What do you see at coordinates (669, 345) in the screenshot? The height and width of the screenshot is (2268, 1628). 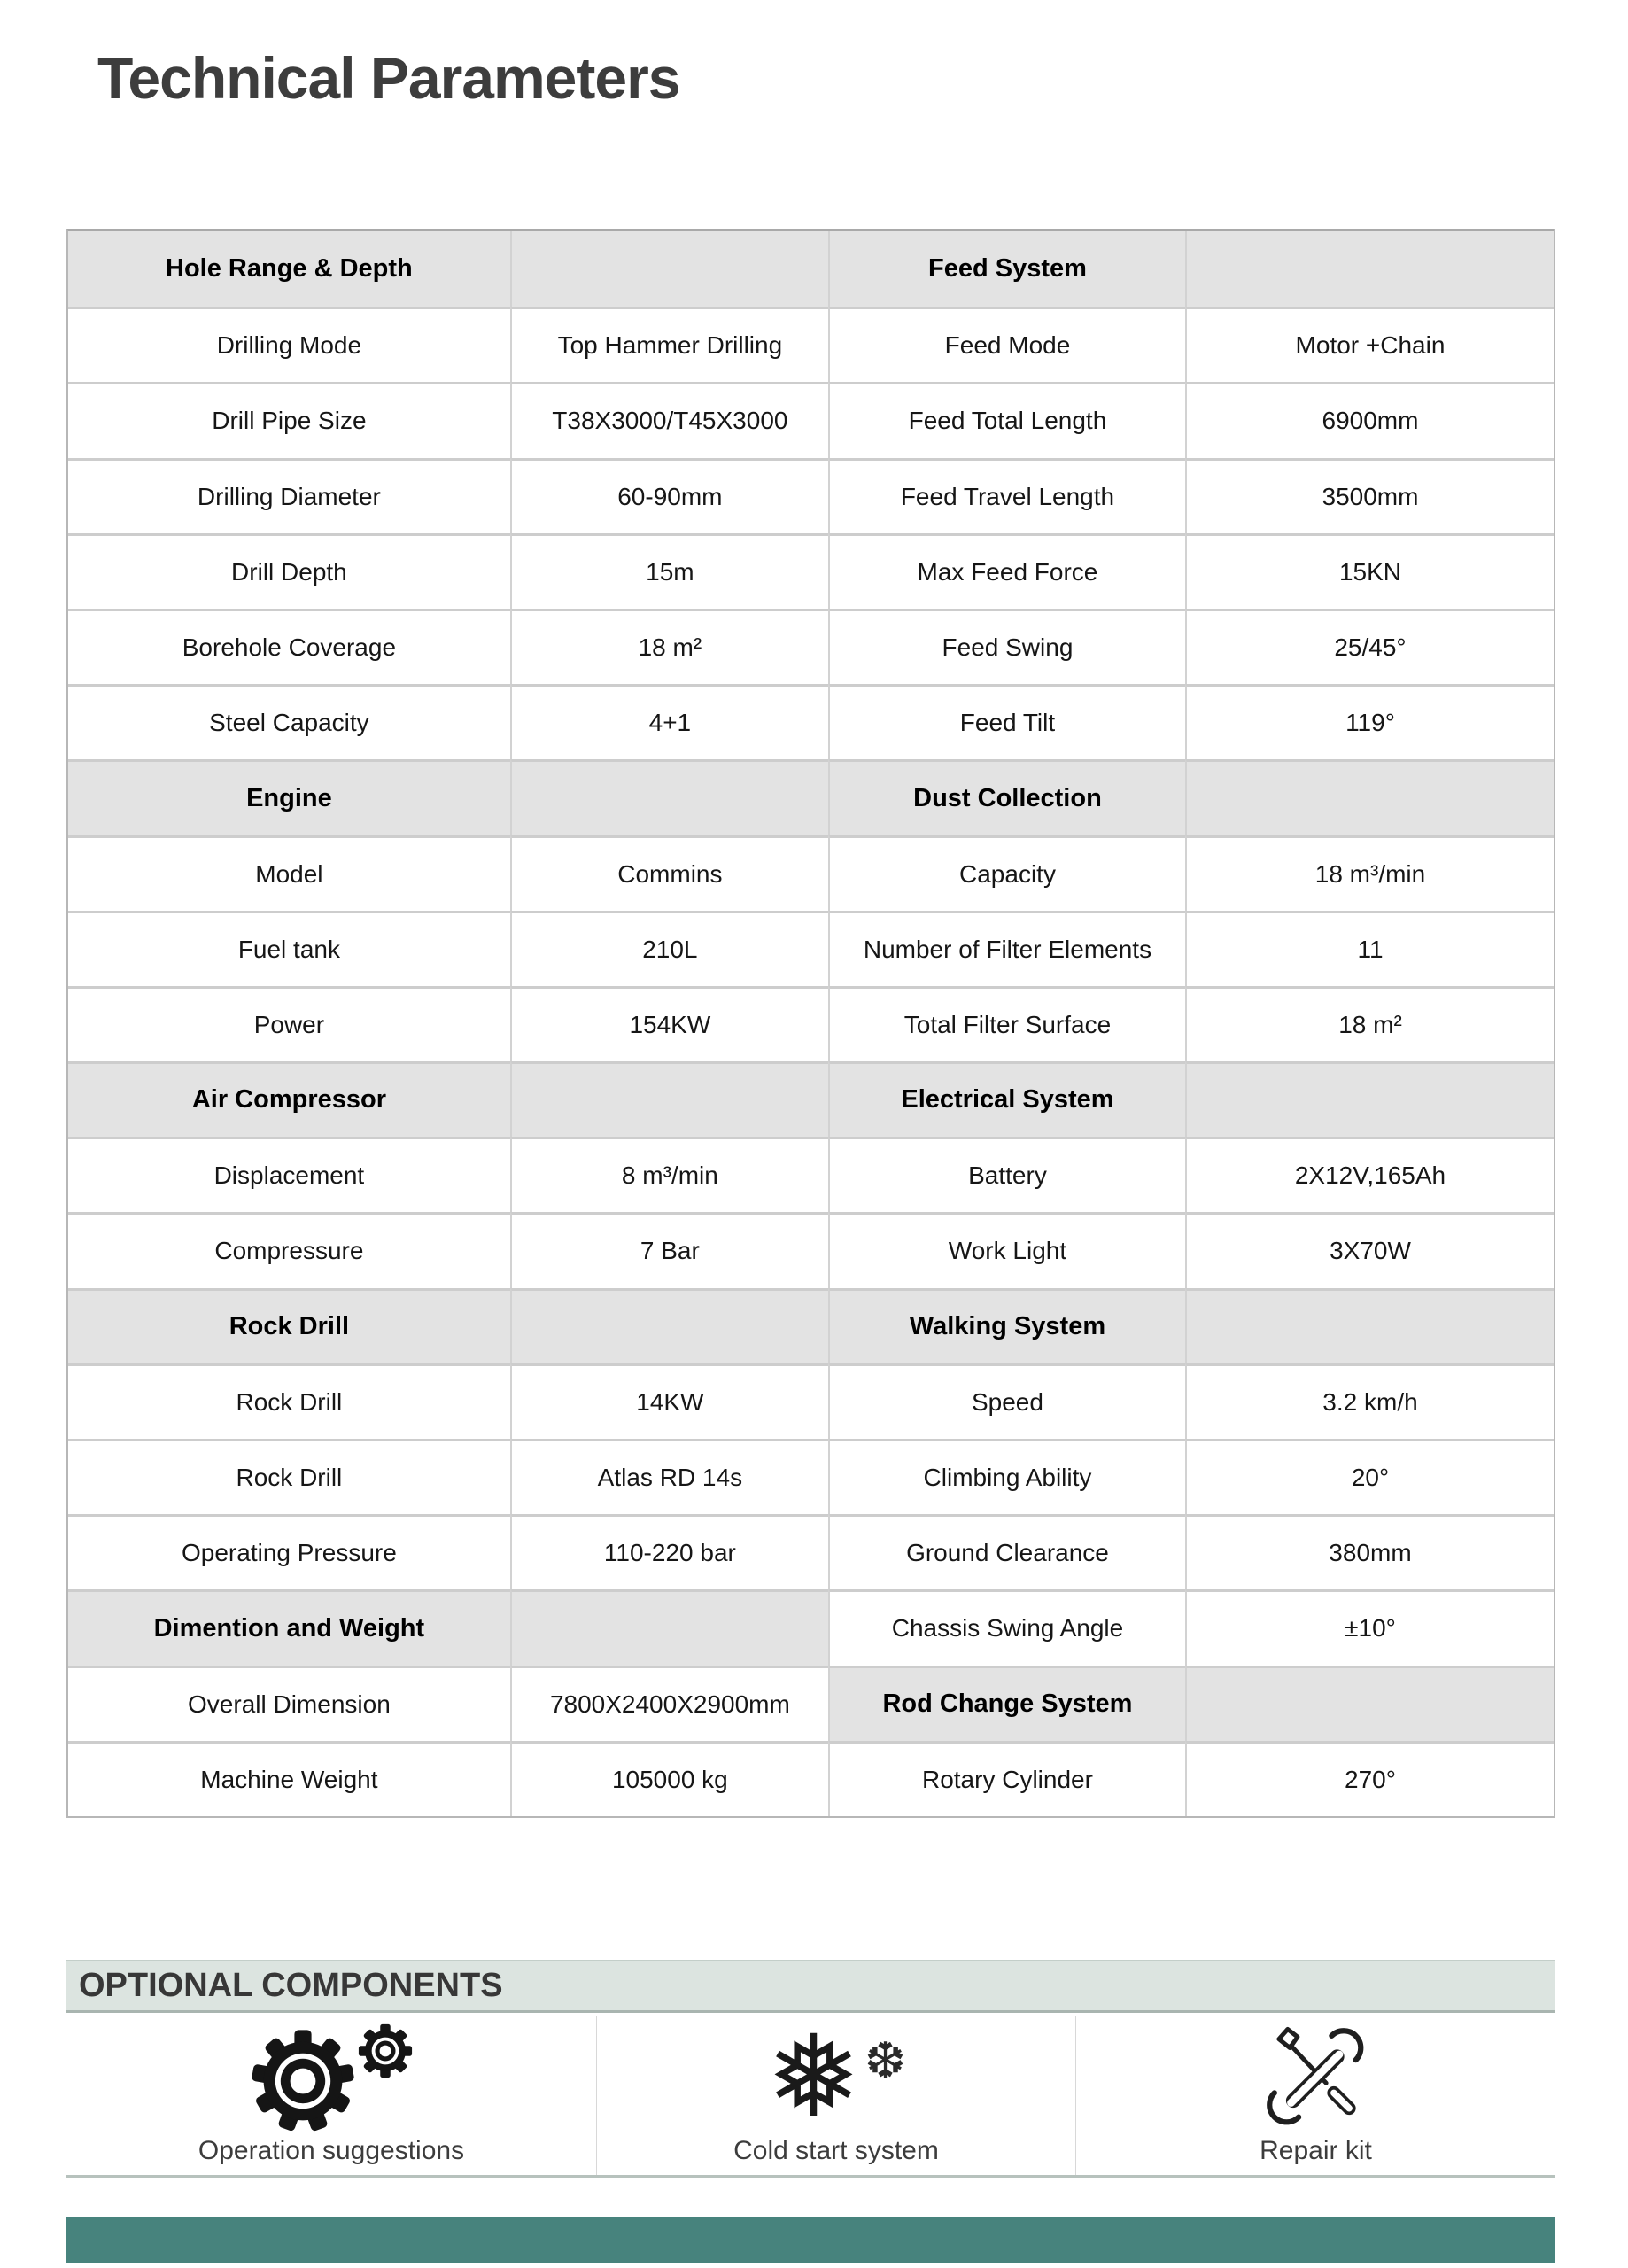 I see `spec-cell: Top Hammer Drilling` at bounding box center [669, 345].